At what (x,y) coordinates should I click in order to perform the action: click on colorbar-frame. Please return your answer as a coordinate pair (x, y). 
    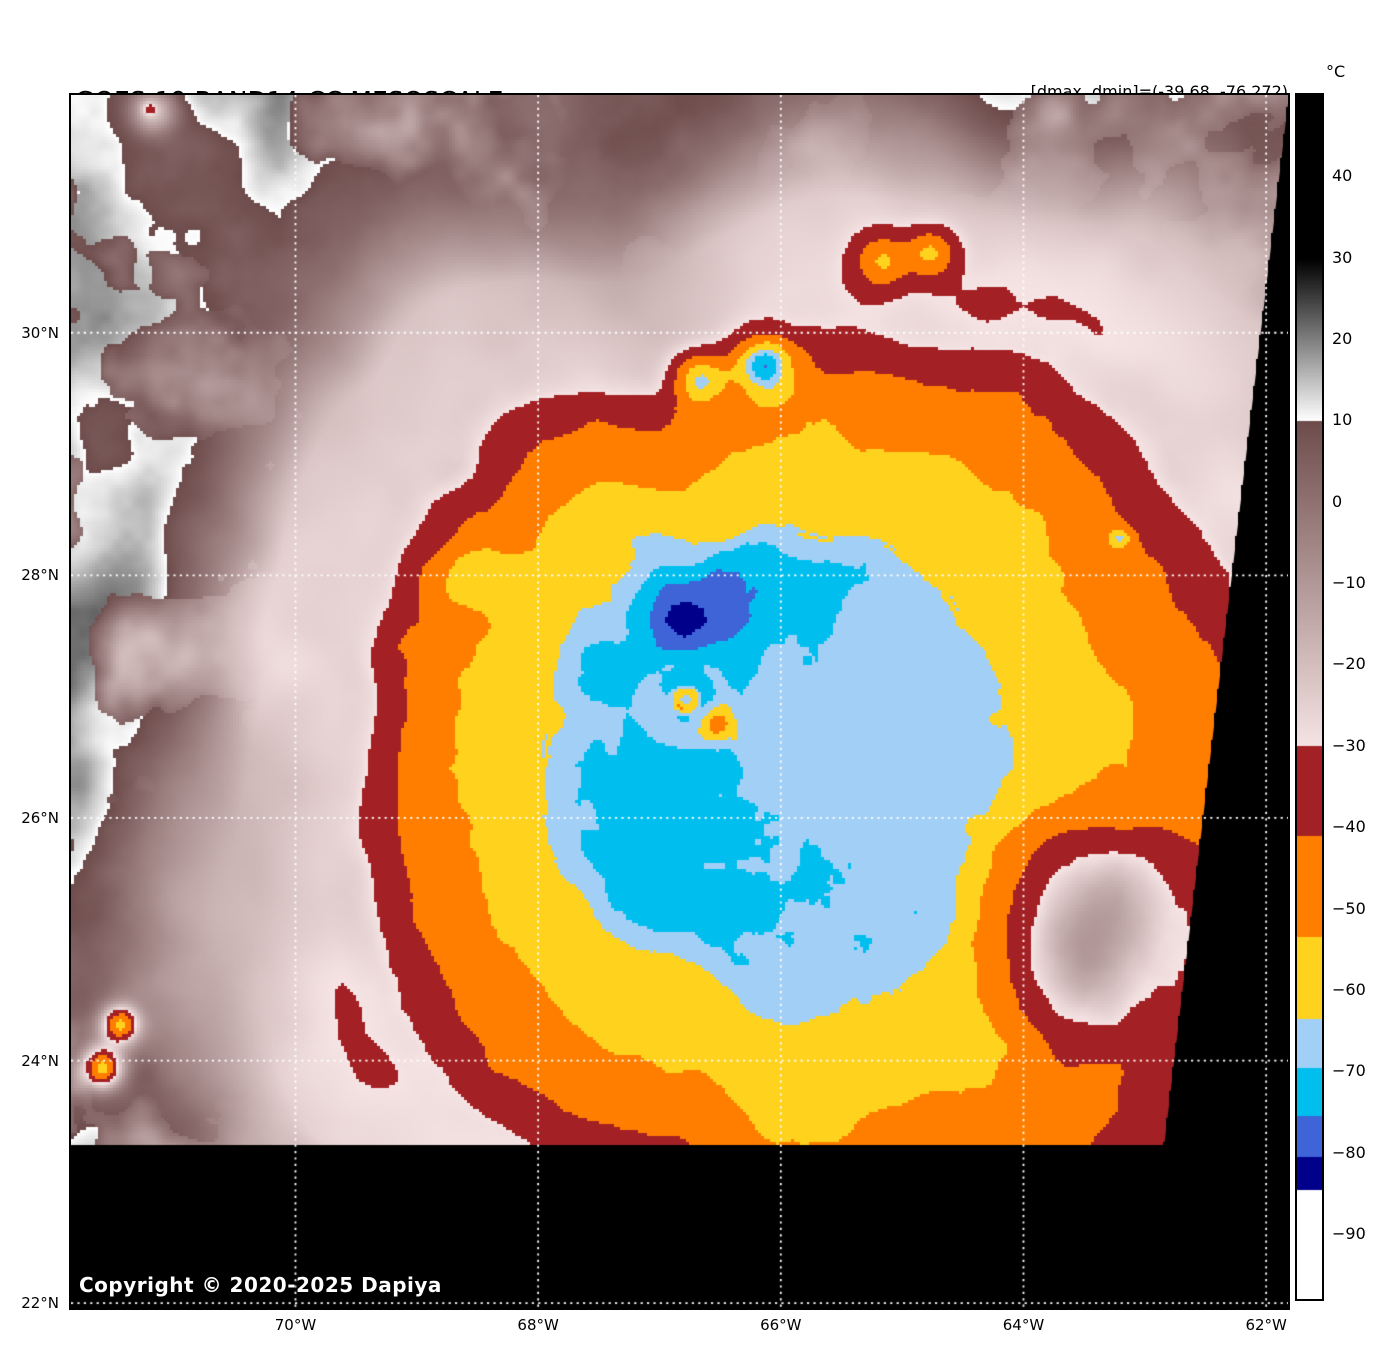
    Looking at the image, I should click on (1309, 697).